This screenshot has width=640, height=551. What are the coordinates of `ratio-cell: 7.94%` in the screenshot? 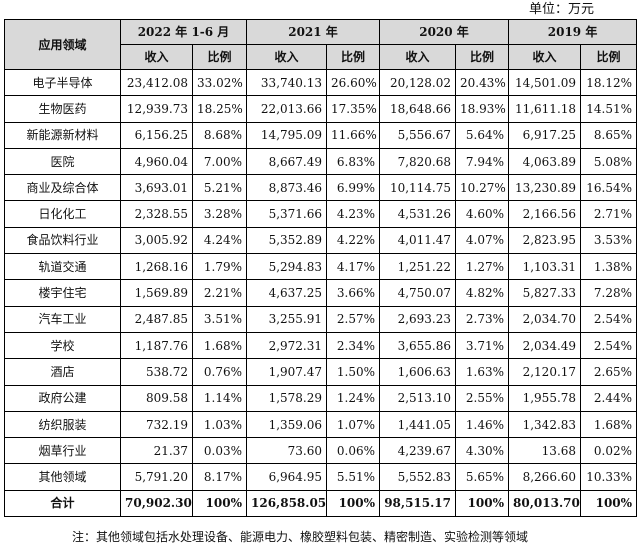 It's located at (482, 161).